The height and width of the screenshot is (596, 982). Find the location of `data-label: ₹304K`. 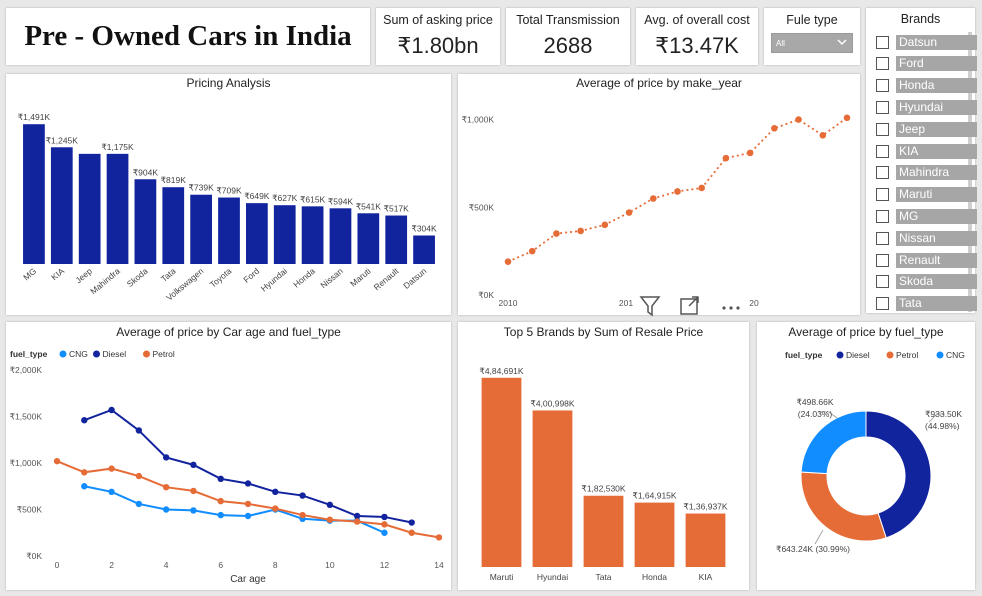

data-label: ₹304K is located at coordinates (424, 229).